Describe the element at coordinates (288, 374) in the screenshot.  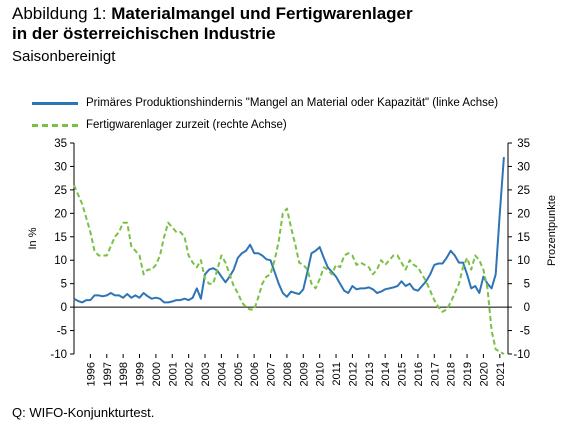
I see `x-tick-label: 2008` at that location.